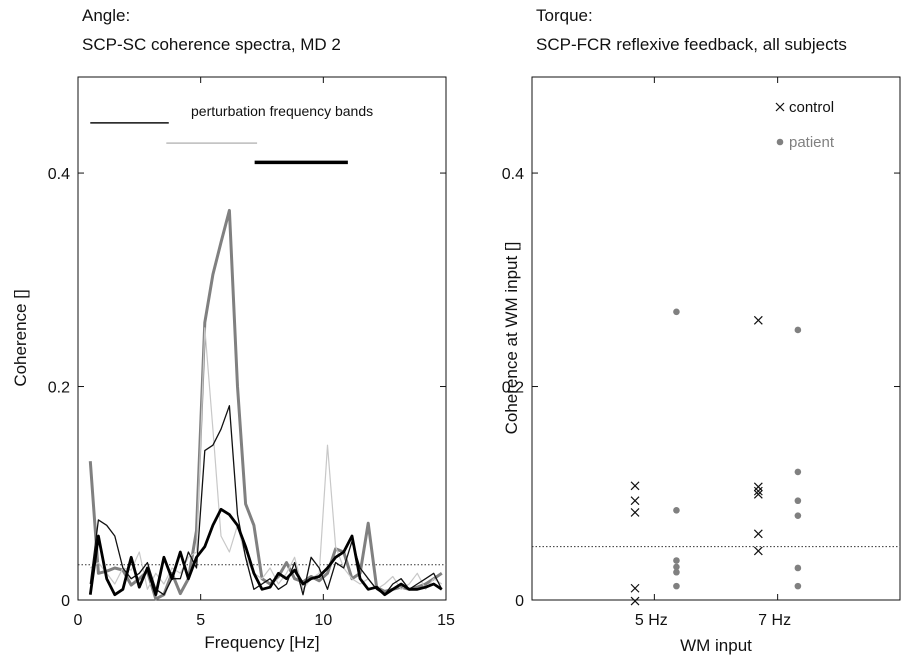  Describe the element at coordinates (651, 620) in the screenshot. I see `x-tick-label: 5 Hz` at that location.